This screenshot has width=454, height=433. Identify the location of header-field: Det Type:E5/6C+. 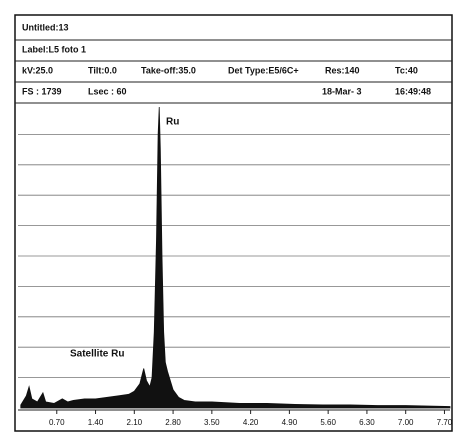
(263, 70).